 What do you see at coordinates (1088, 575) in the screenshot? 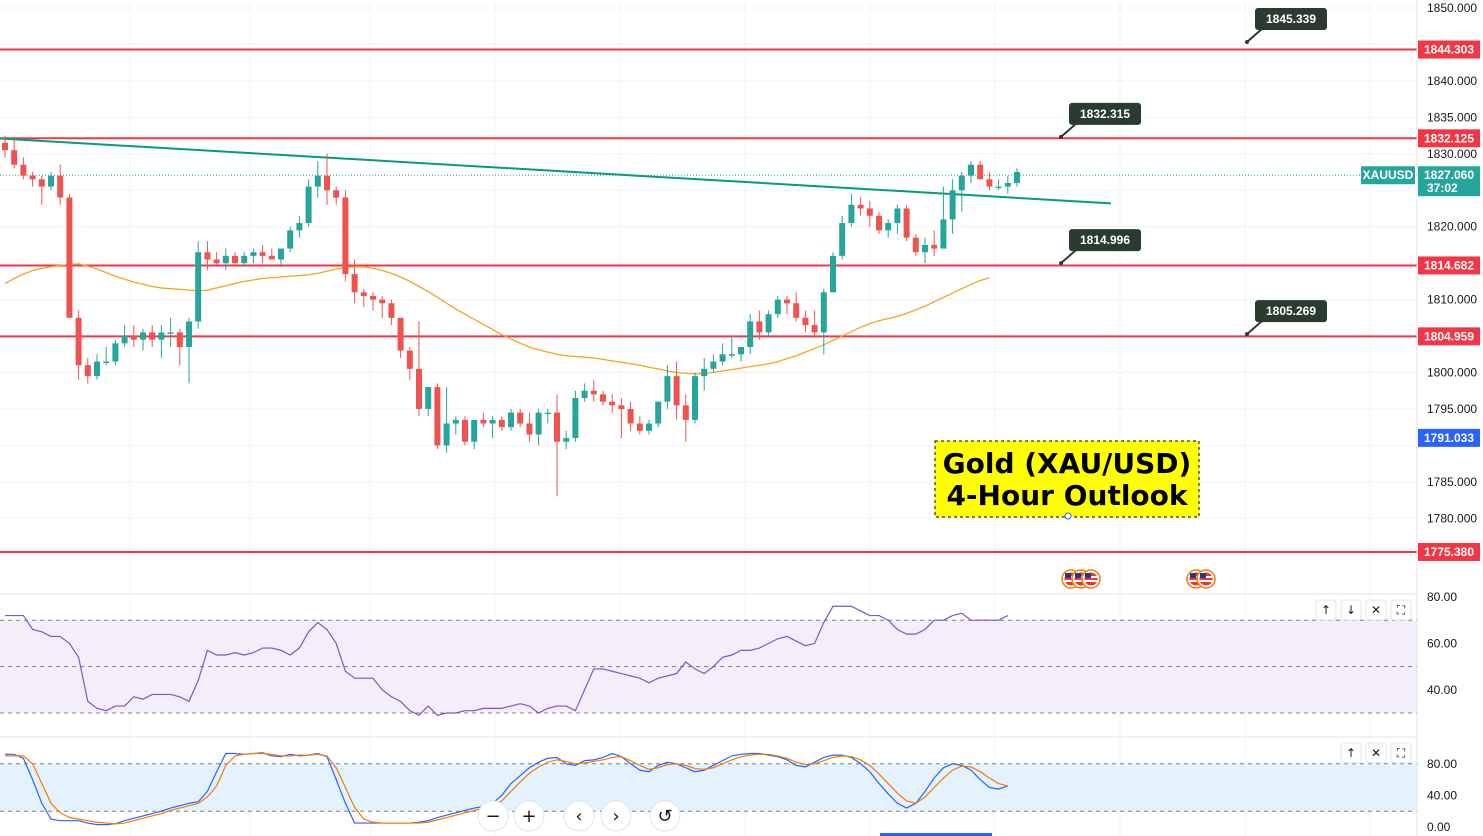
I see `flag-canton` at bounding box center [1088, 575].